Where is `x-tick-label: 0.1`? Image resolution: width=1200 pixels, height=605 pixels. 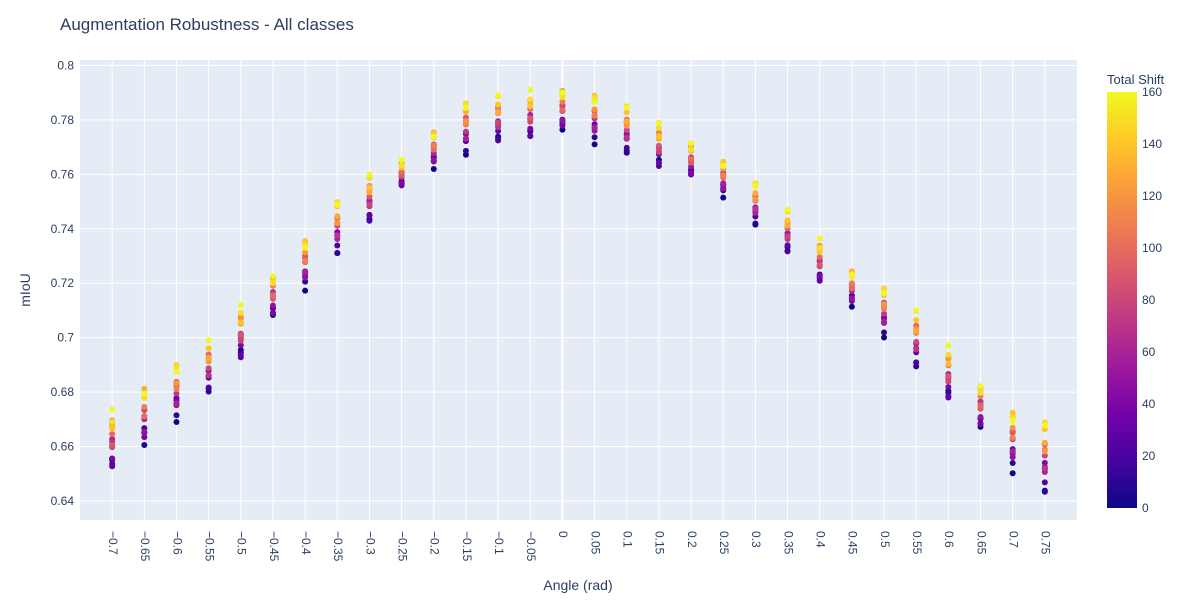 x-tick-label: 0.1 is located at coordinates (628, 539).